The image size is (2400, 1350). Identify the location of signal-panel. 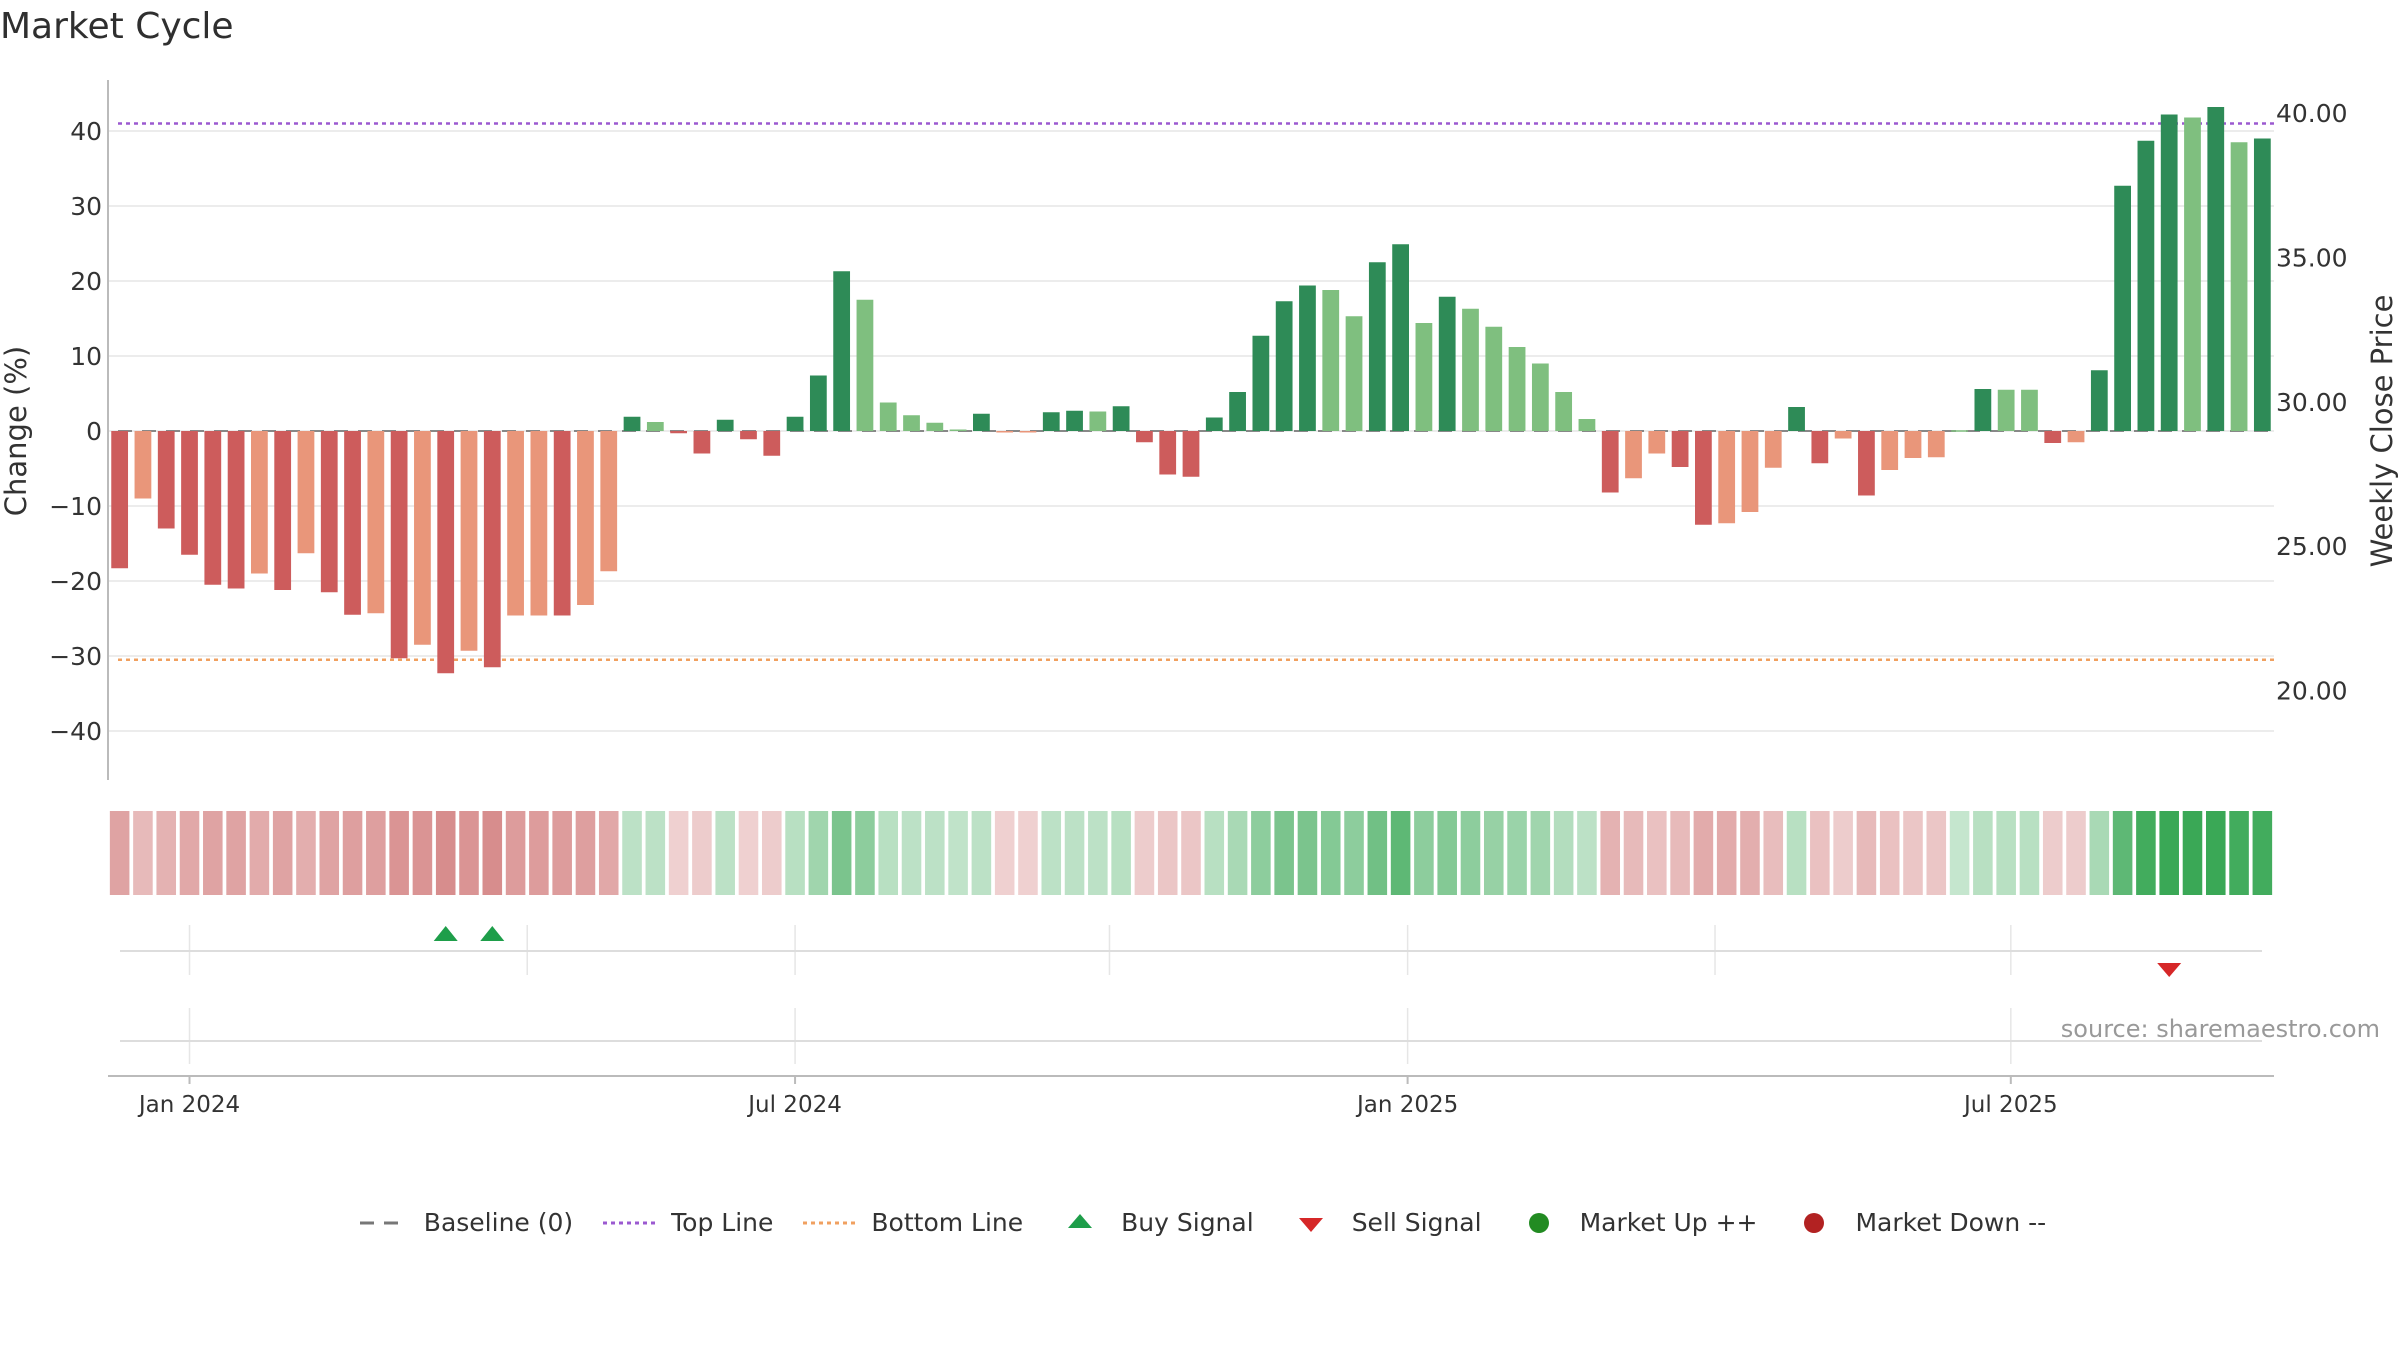
(1191, 994).